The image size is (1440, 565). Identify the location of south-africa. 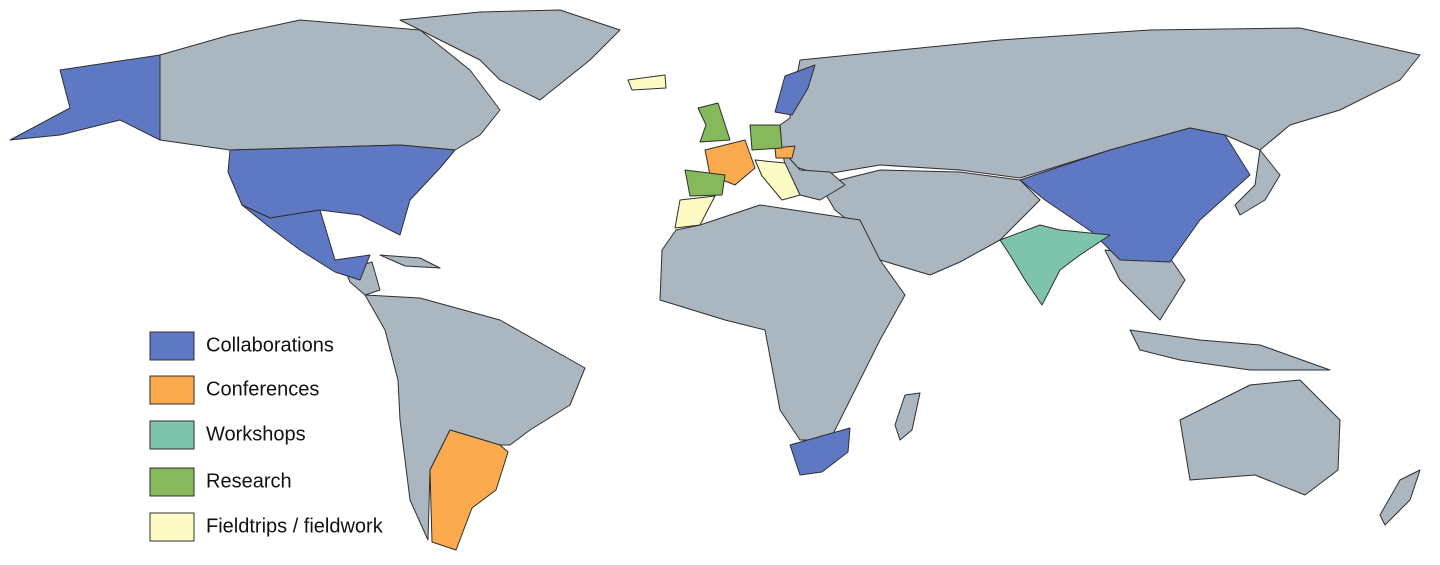
(820, 451).